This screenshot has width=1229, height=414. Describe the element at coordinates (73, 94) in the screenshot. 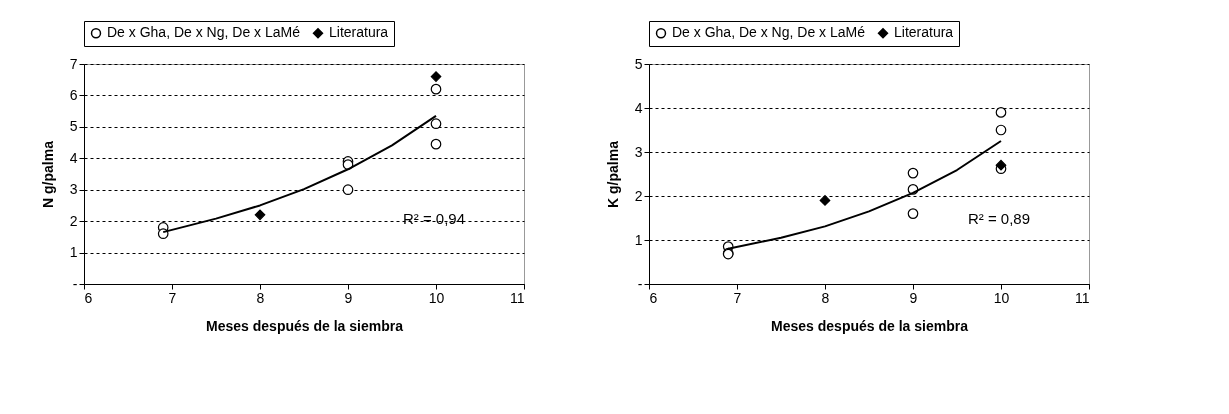

I see `y-tick-label: 6` at that location.